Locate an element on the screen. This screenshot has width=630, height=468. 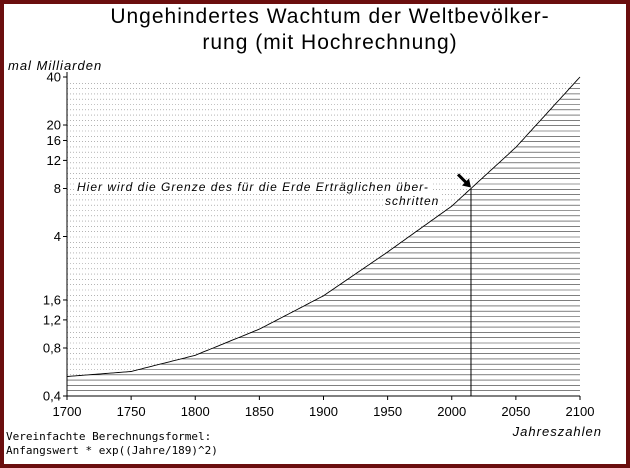
y-tick-label: 12 is located at coordinates (54, 160).